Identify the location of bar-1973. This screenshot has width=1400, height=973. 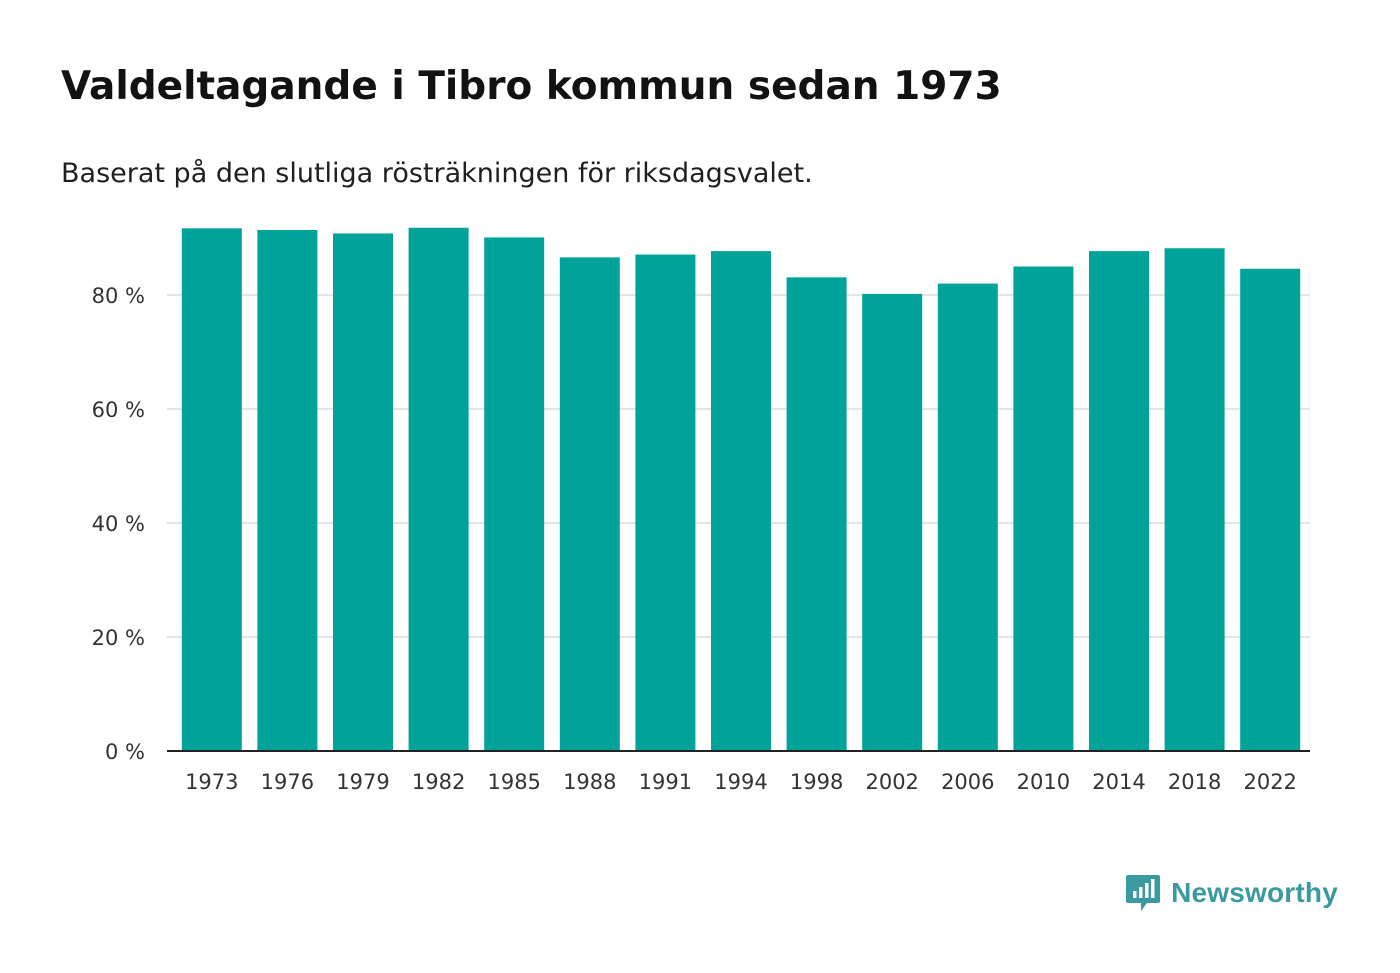
(211, 489).